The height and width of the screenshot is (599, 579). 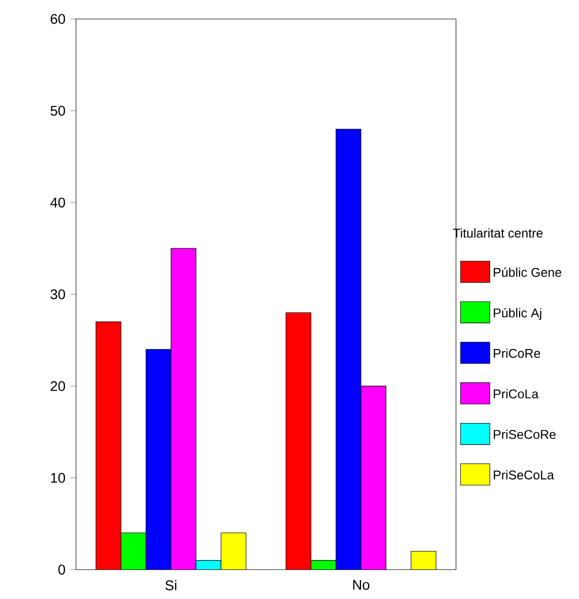 What do you see at coordinates (62, 569) in the screenshot?
I see `y-tick-label: 0` at bounding box center [62, 569].